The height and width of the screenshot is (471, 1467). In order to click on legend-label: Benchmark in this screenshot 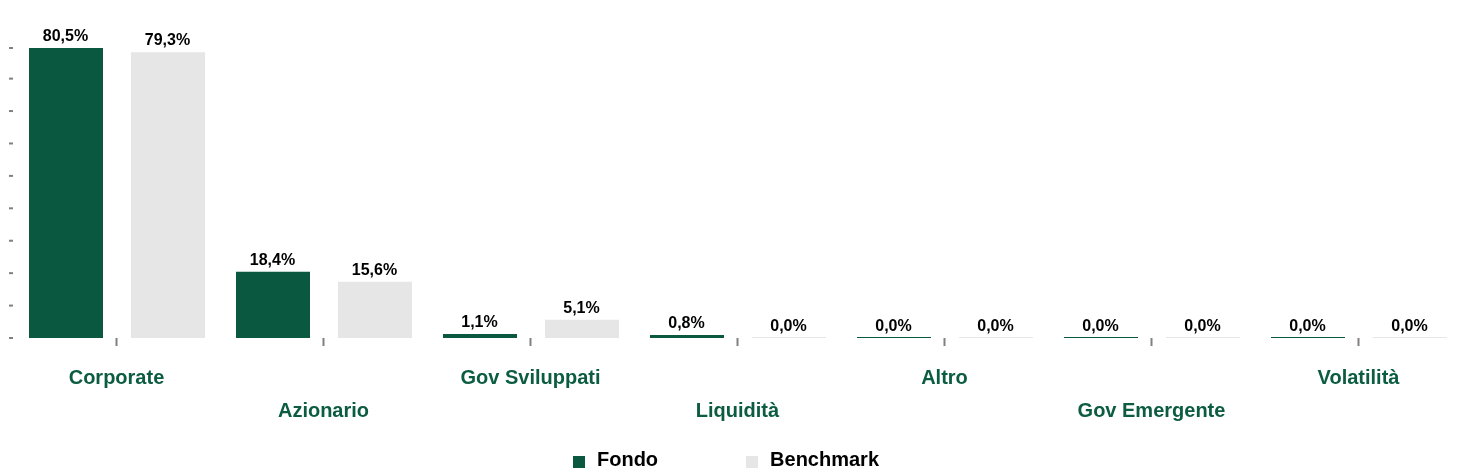, I will do `click(825, 459)`.